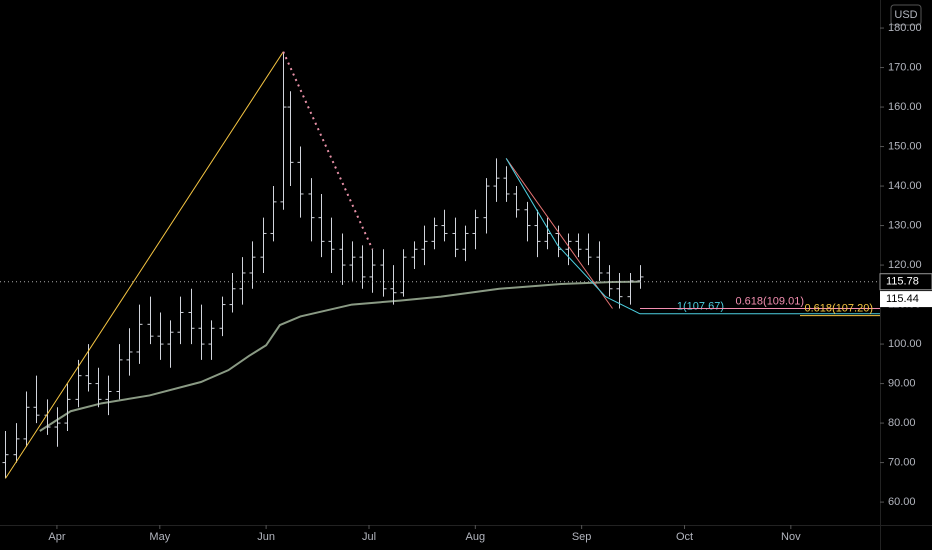 The width and height of the screenshot is (932, 550). Describe the element at coordinates (905, 265) in the screenshot. I see `y-tick-label: 120.00` at that location.